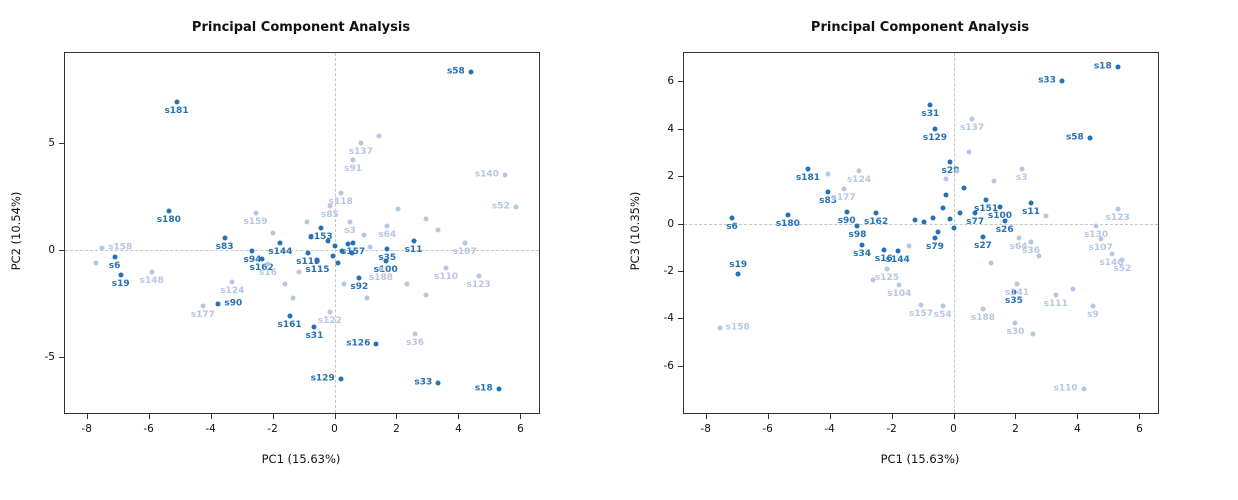 The height and width of the screenshot is (500, 1238). I want to click on point-label: s94, so click(252, 260).